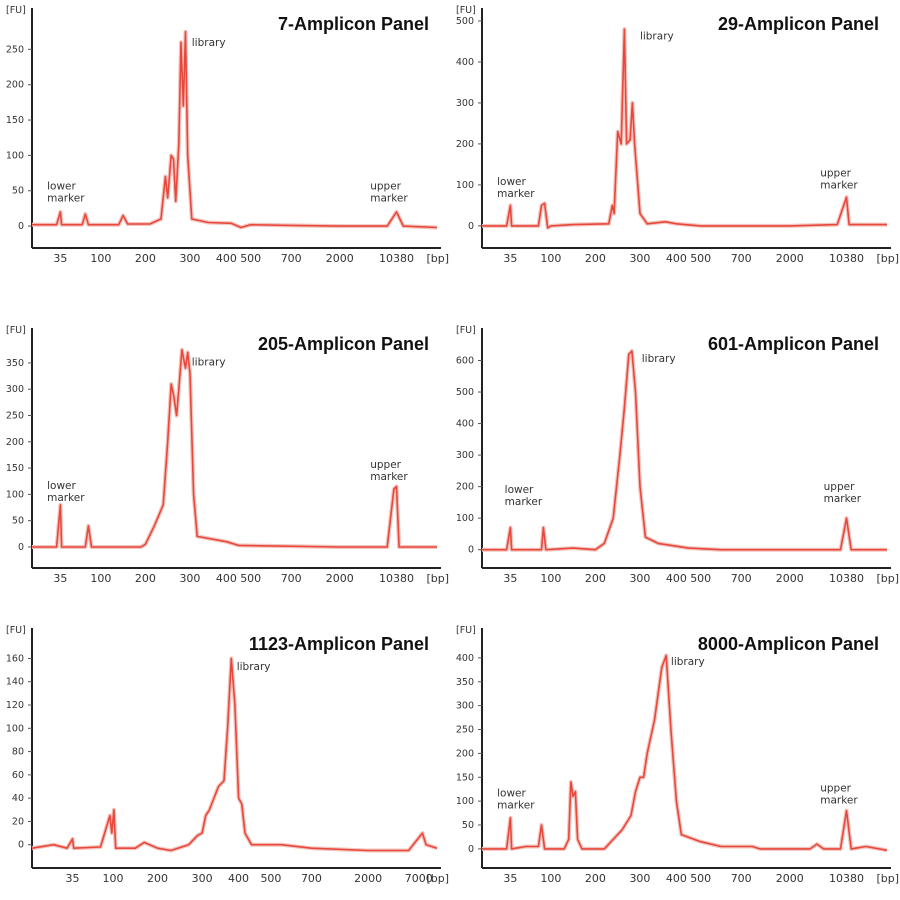 This screenshot has height=900, width=900. I want to click on y-tick-label: 60, so click(18, 775).